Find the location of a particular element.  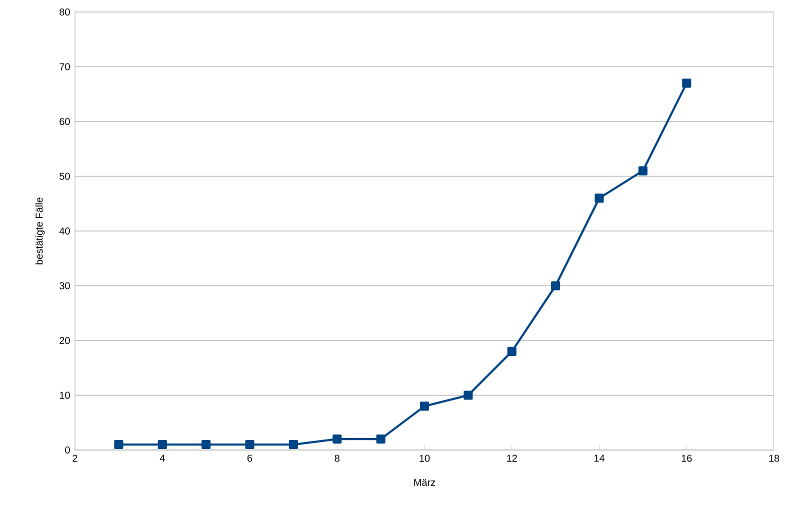

y-tick-label: 30 is located at coordinates (65, 286).